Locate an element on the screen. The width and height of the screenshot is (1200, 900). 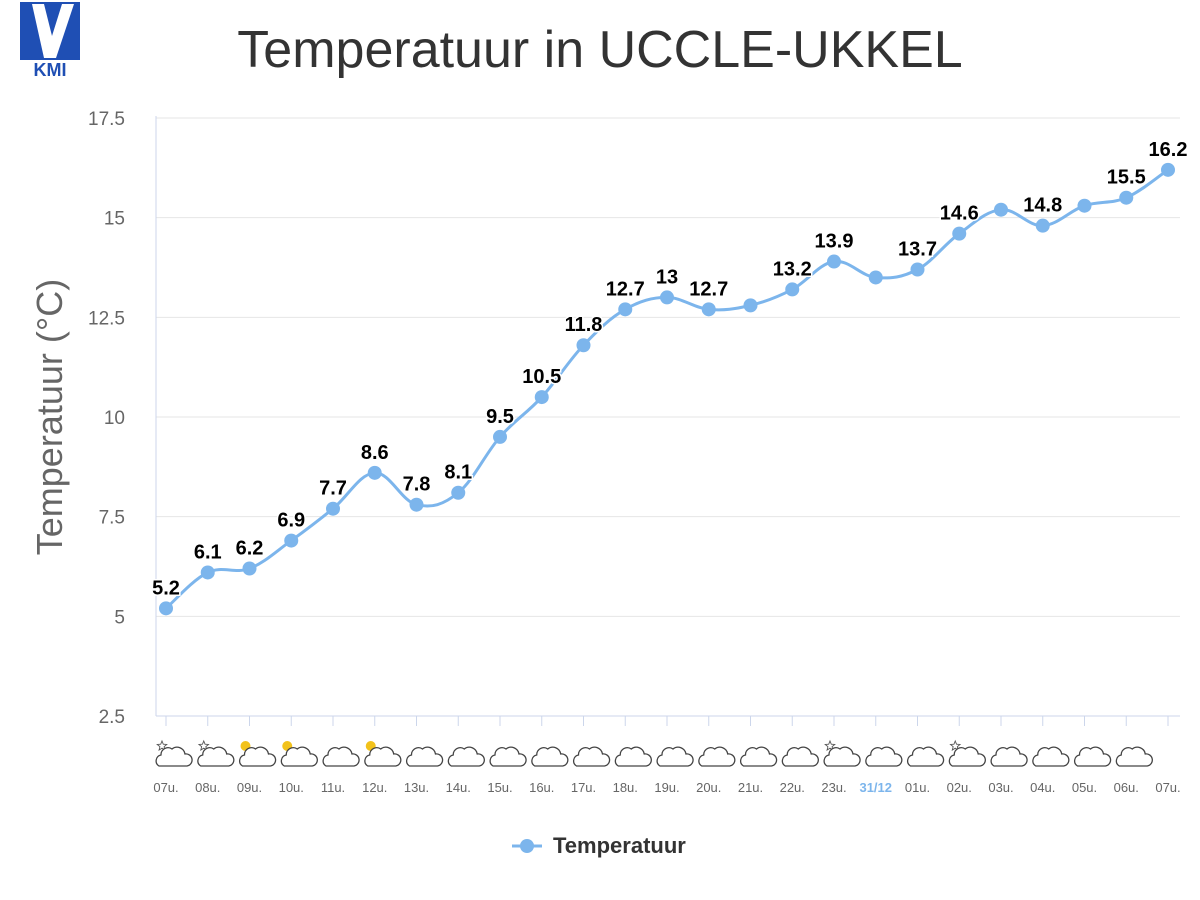
x-tick-label: 14u. is located at coordinates (458, 787).